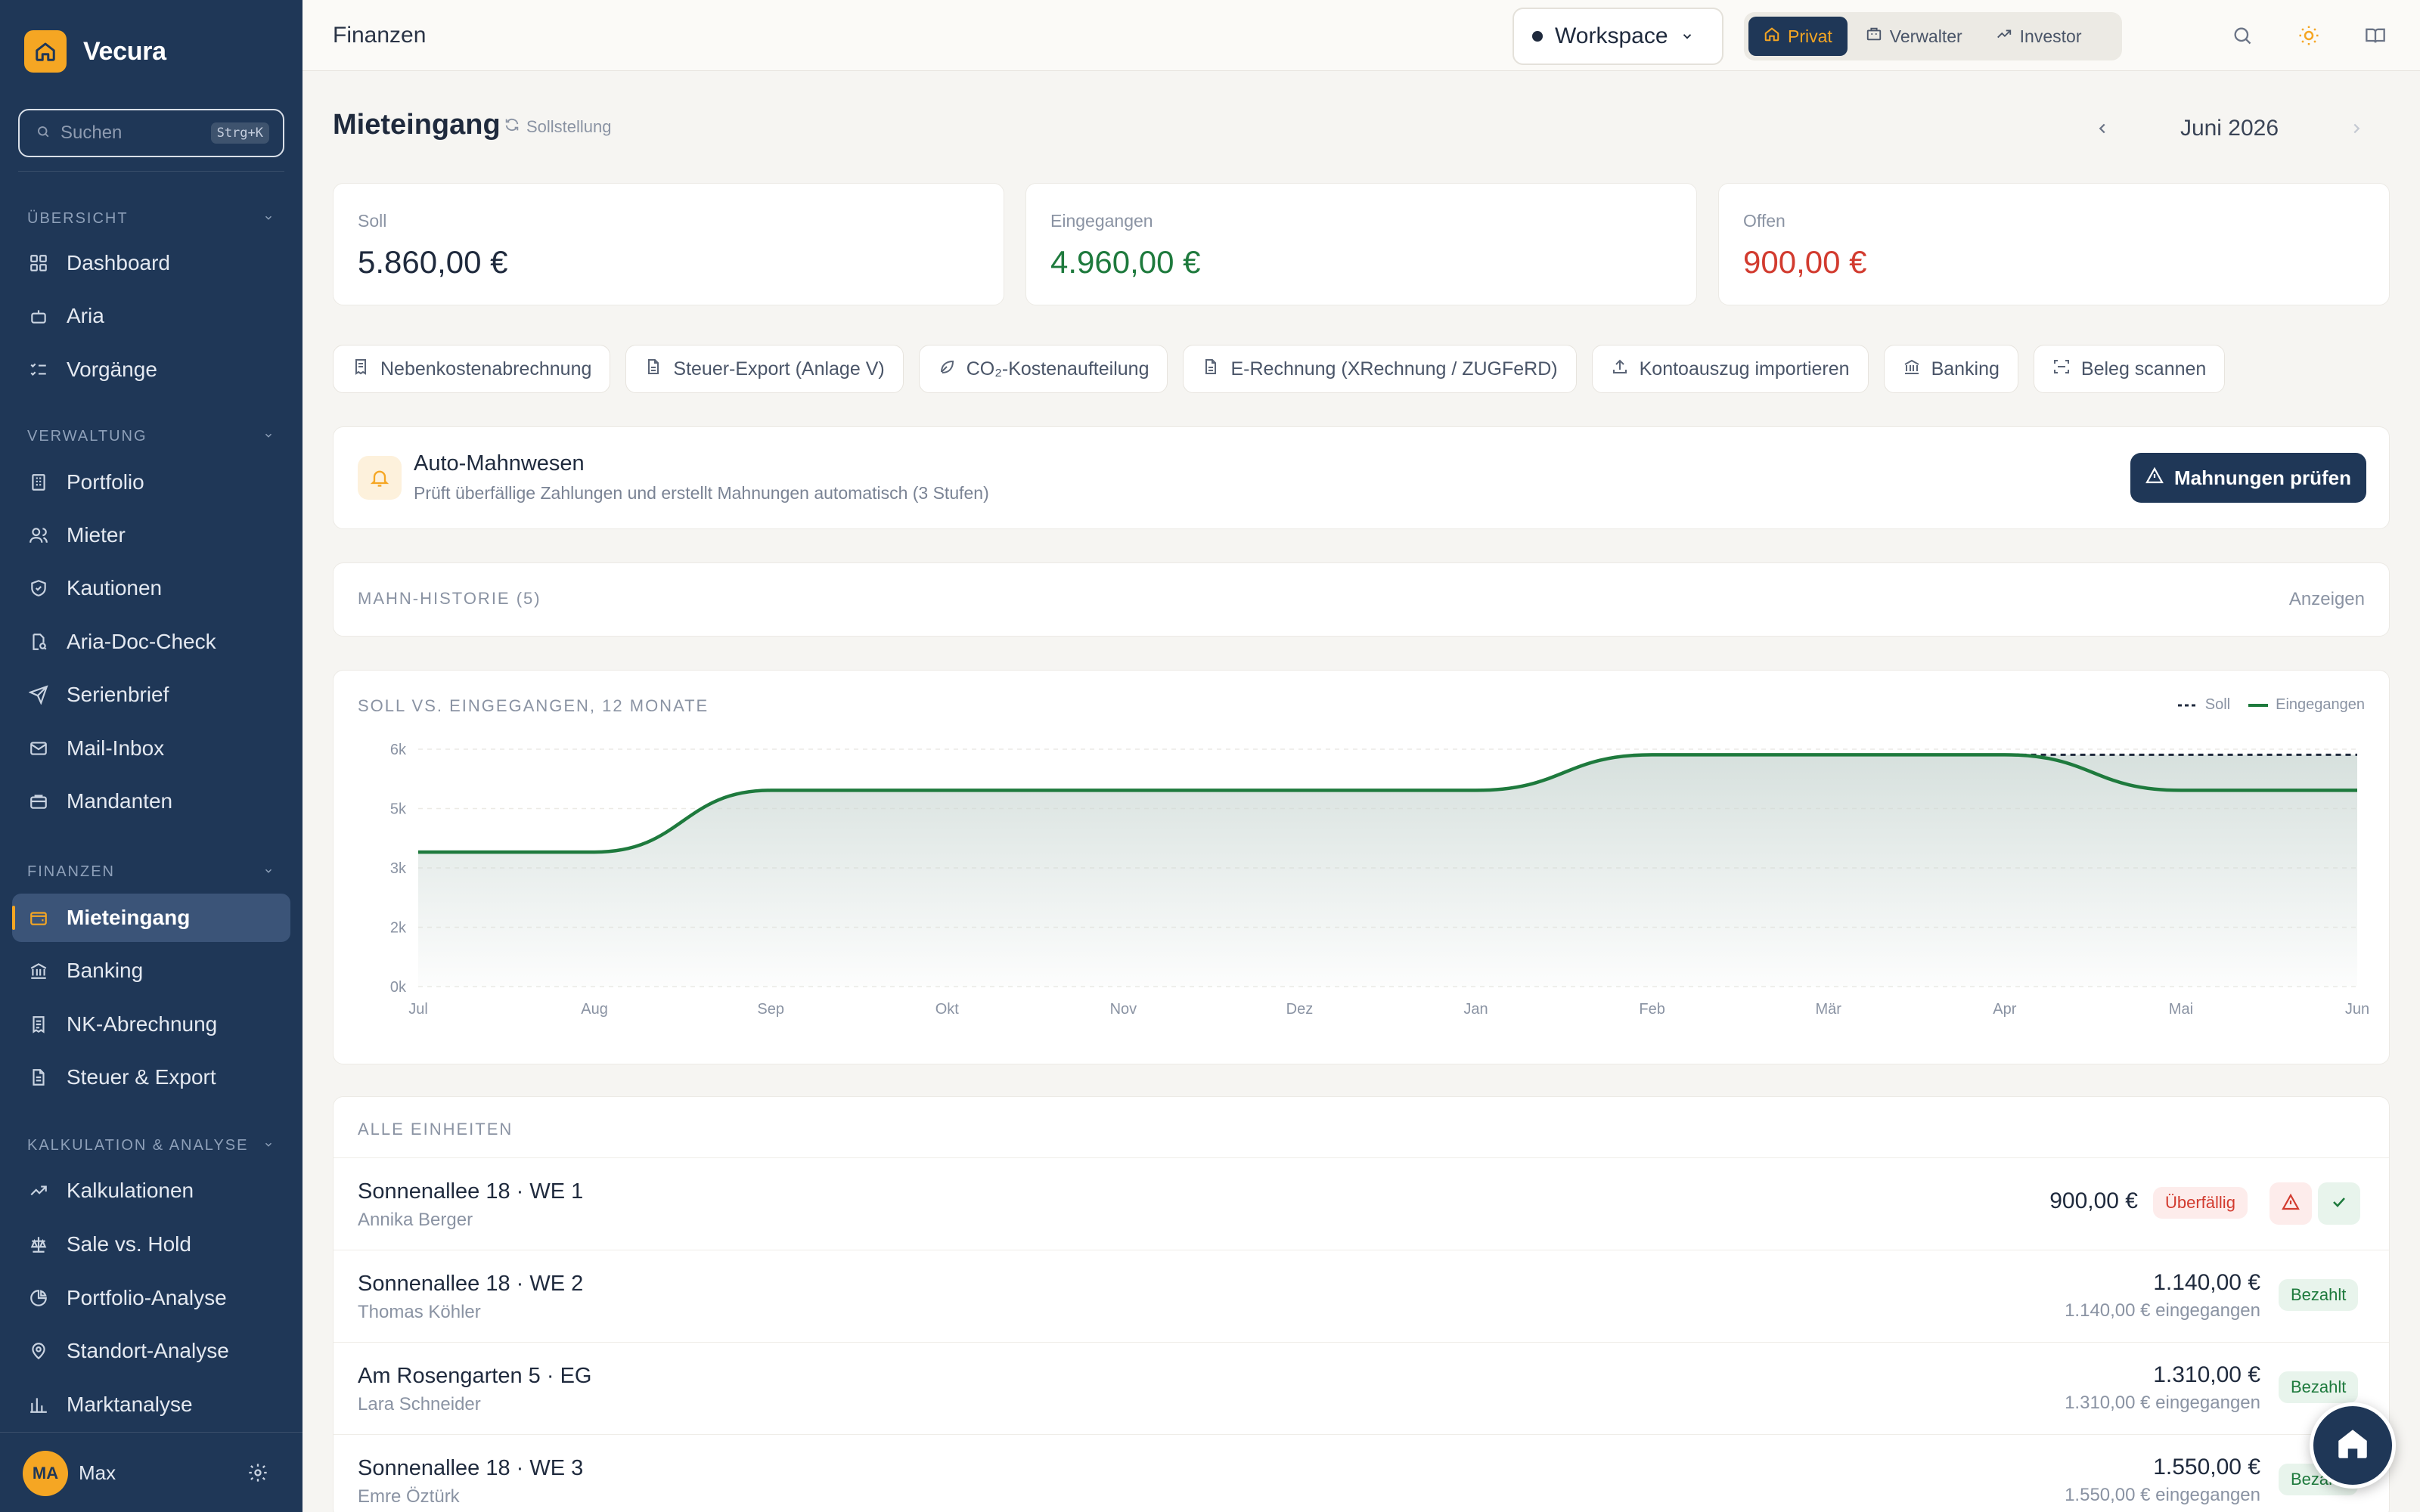  What do you see at coordinates (2206, 1282) in the screenshot?
I see `unit-amount: 1.140,00 €` at bounding box center [2206, 1282].